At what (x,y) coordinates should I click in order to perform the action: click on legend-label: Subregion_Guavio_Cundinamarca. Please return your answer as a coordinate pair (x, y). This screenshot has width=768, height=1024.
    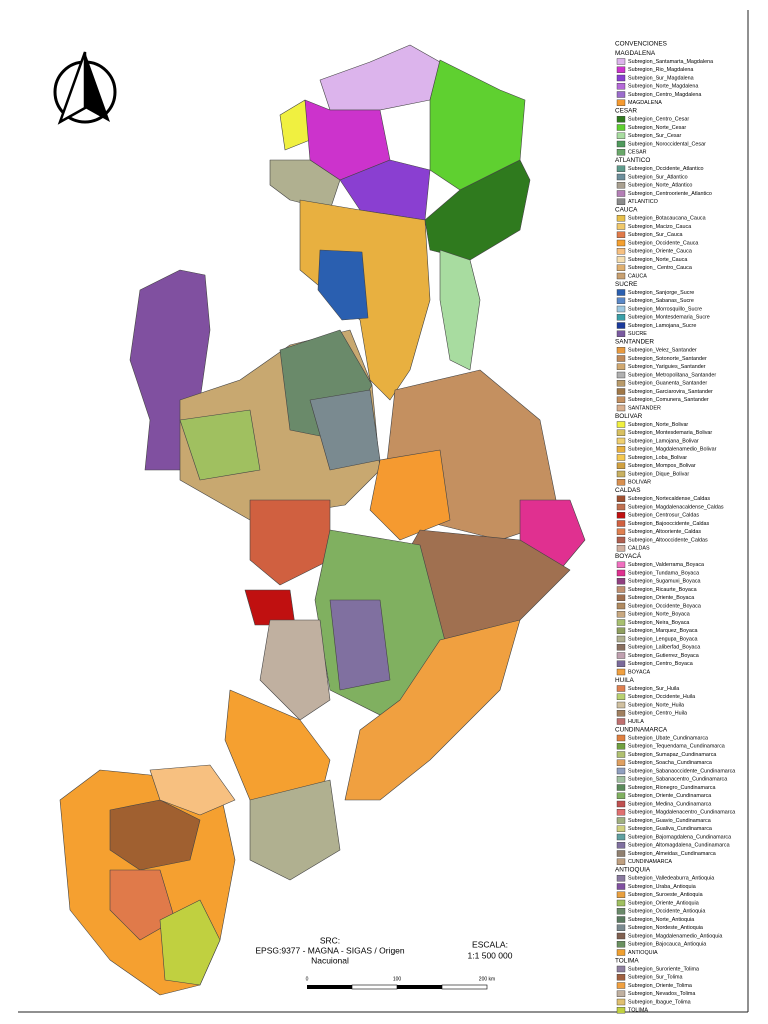
    Looking at the image, I should click on (669, 821).